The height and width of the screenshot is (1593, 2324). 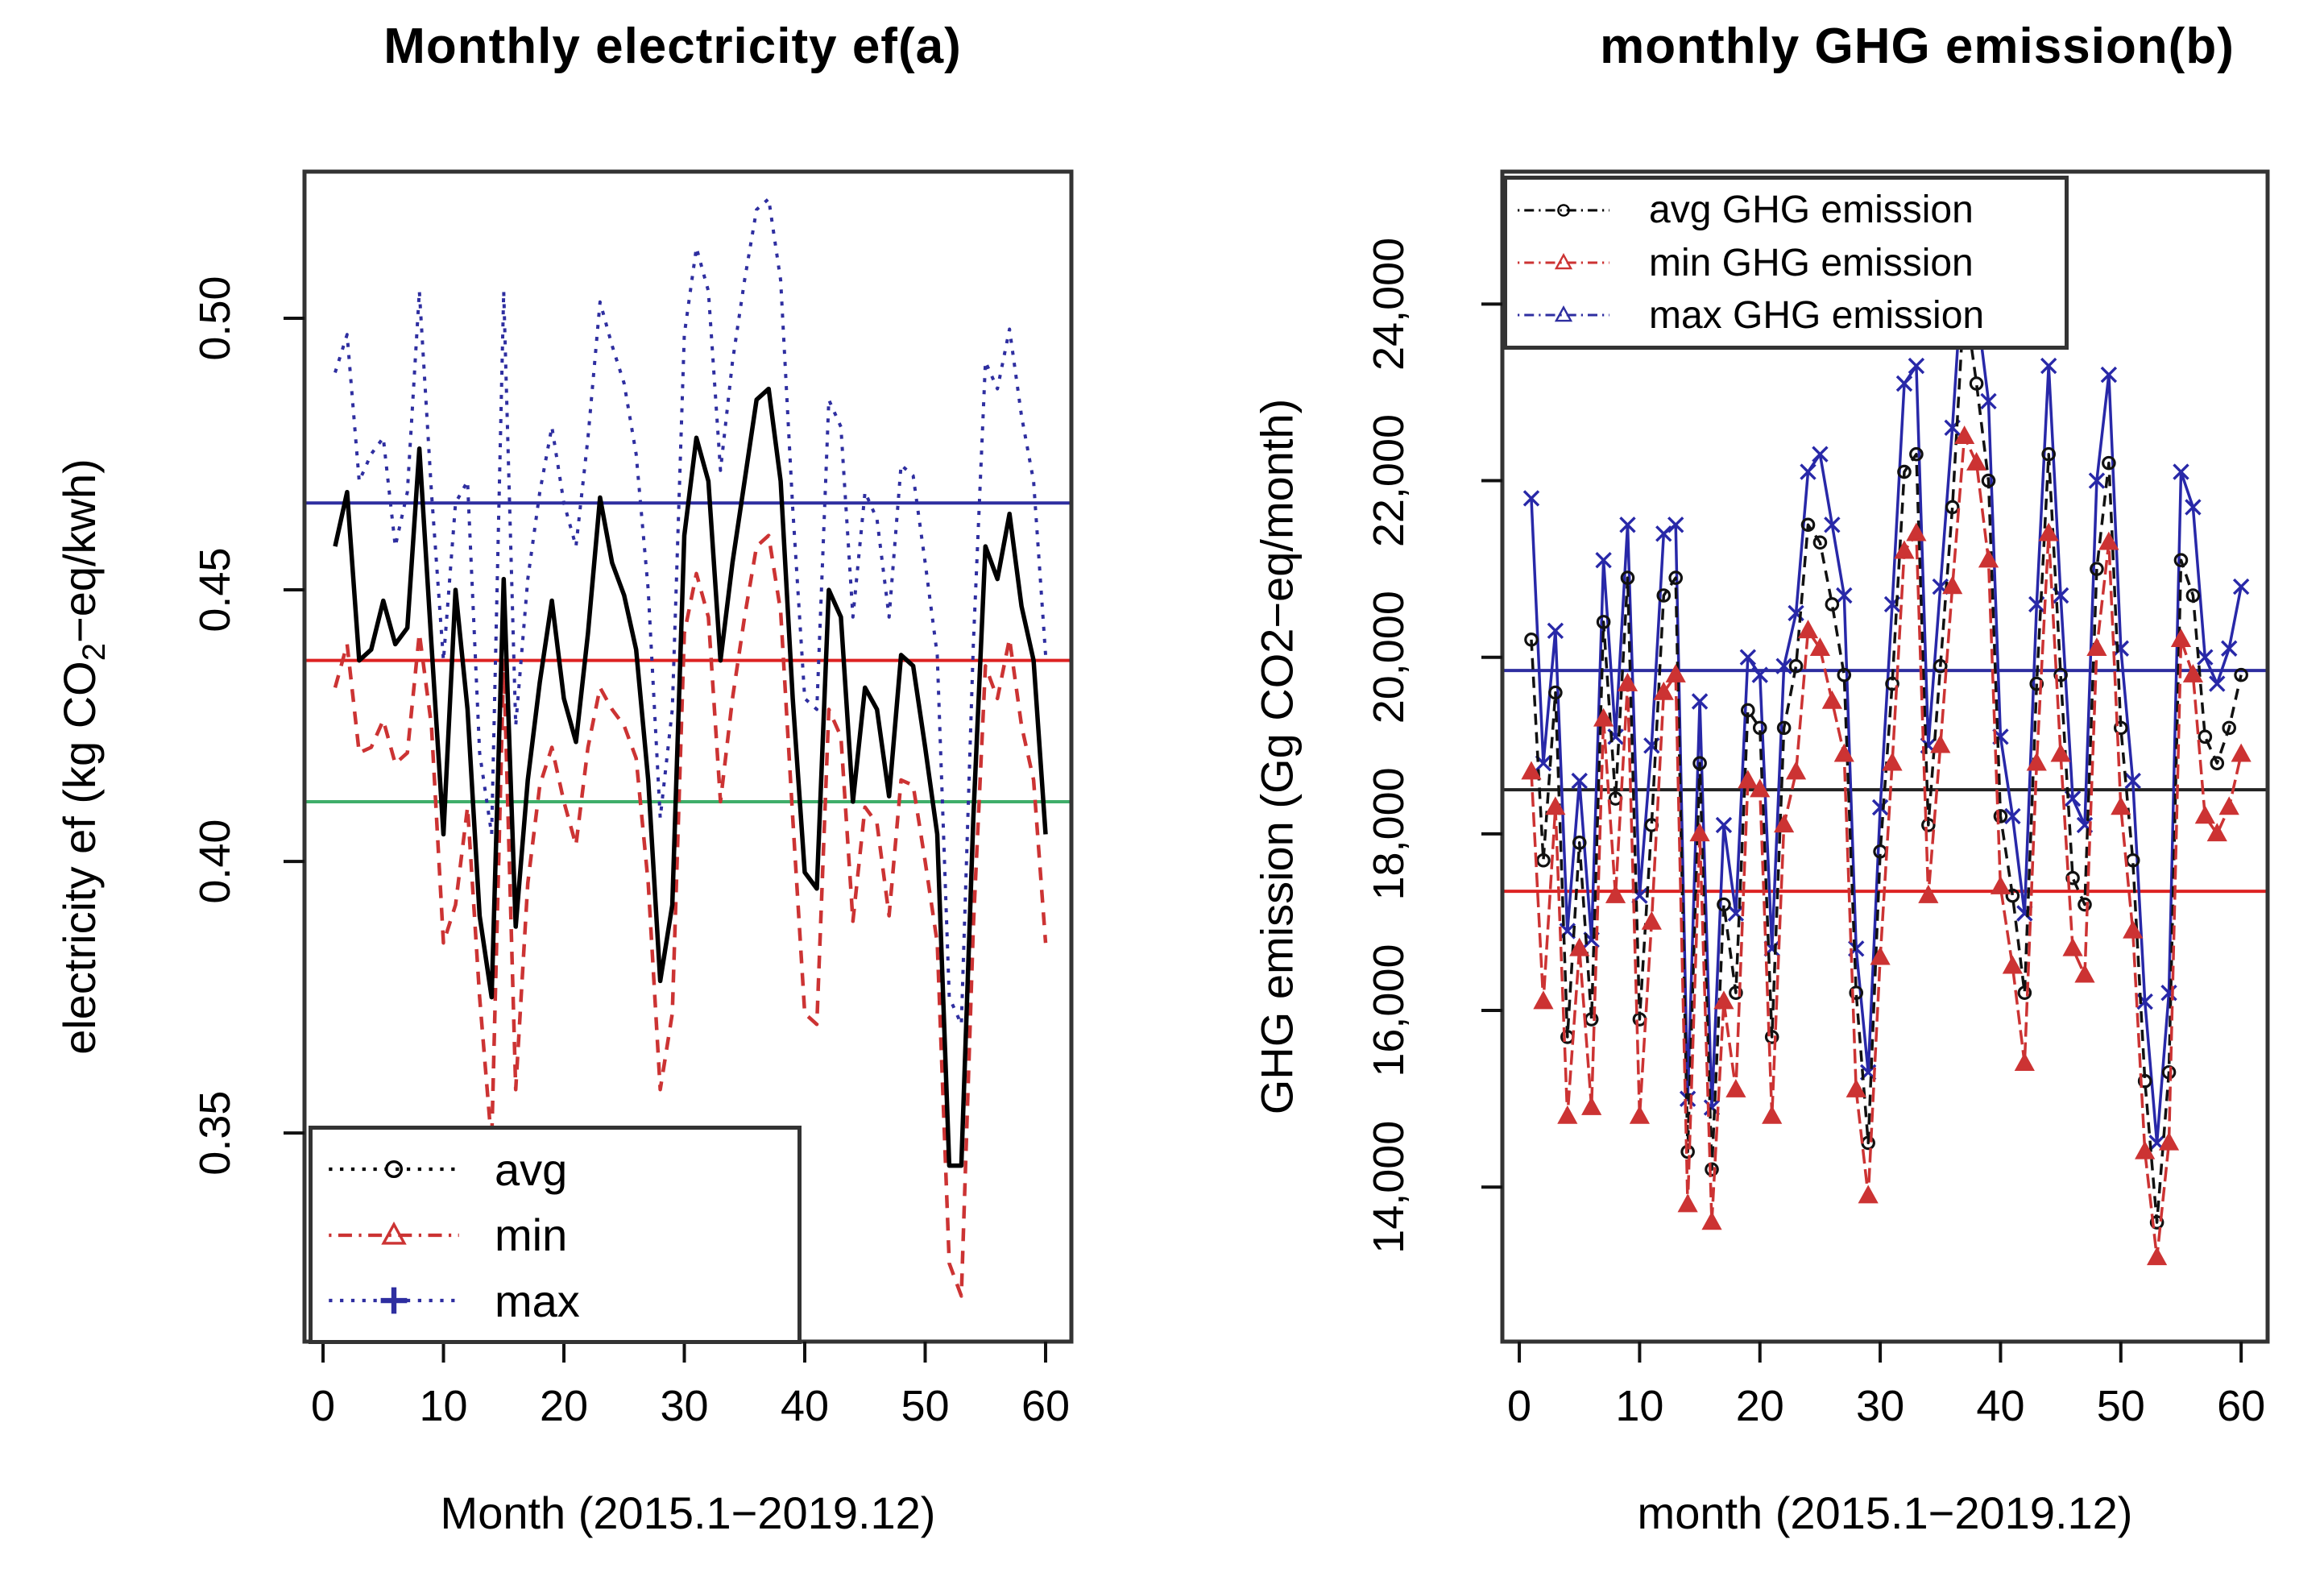 I want to click on right-panel-title: monthly GHG emission(b), so click(x=1918, y=46).